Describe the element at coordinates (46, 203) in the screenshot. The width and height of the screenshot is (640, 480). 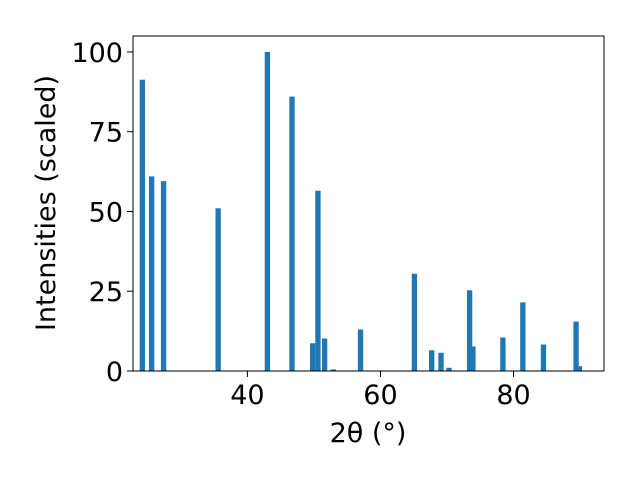
I see `y-axis-label: Intensities (scaled)` at that location.